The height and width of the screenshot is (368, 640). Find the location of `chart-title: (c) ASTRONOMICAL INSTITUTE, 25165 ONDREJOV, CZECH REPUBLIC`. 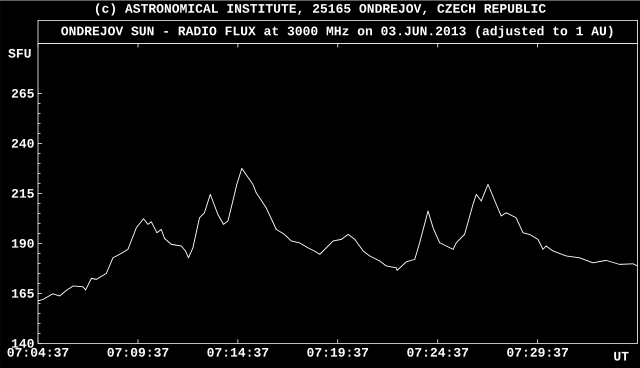

chart-title: (c) ASTRONOMICAL INSTITUTE, 25165 ONDREJOV, CZECH REPUBLIC is located at coordinates (321, 9).